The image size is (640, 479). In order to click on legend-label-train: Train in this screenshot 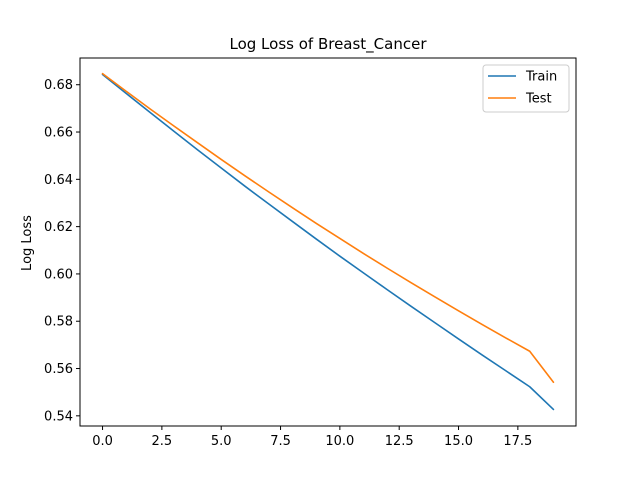, I will do `click(541, 77)`.